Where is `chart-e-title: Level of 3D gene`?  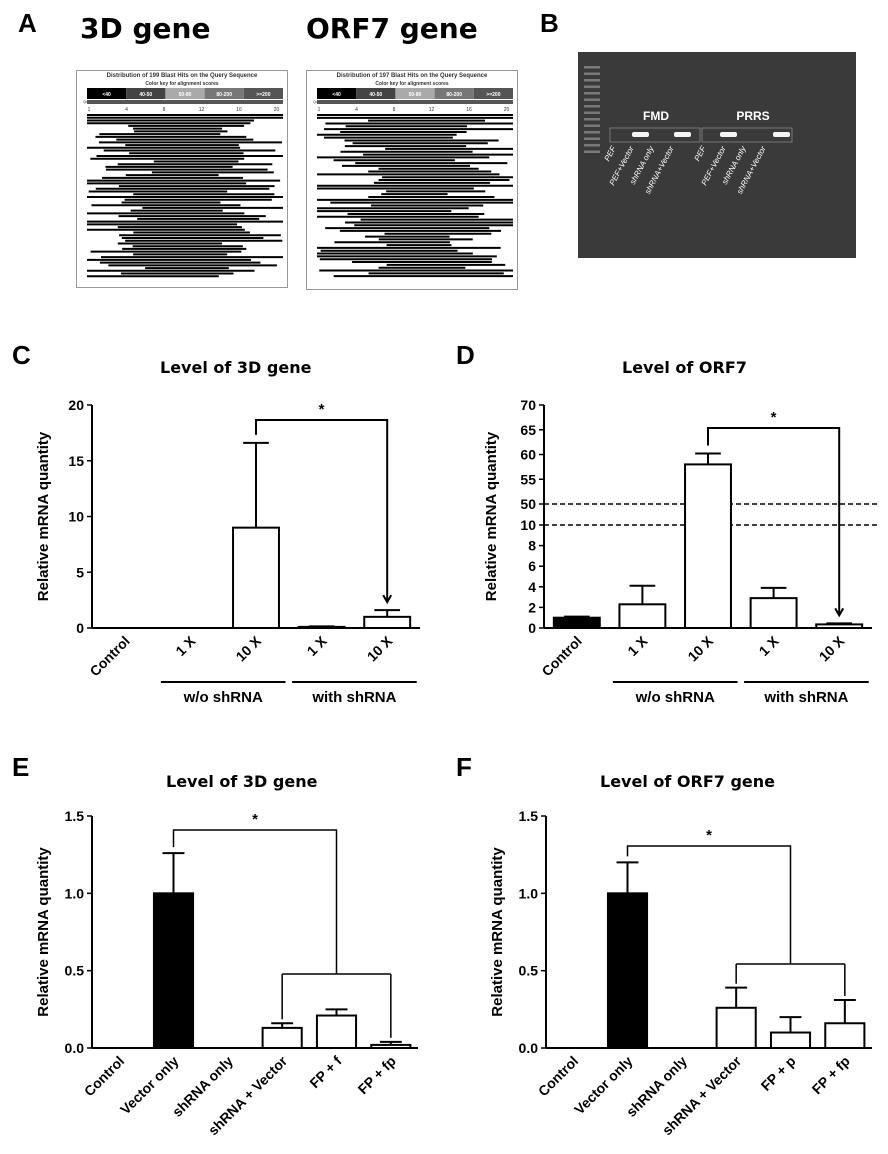
chart-e-title: Level of 3D gene is located at coordinates (242, 781).